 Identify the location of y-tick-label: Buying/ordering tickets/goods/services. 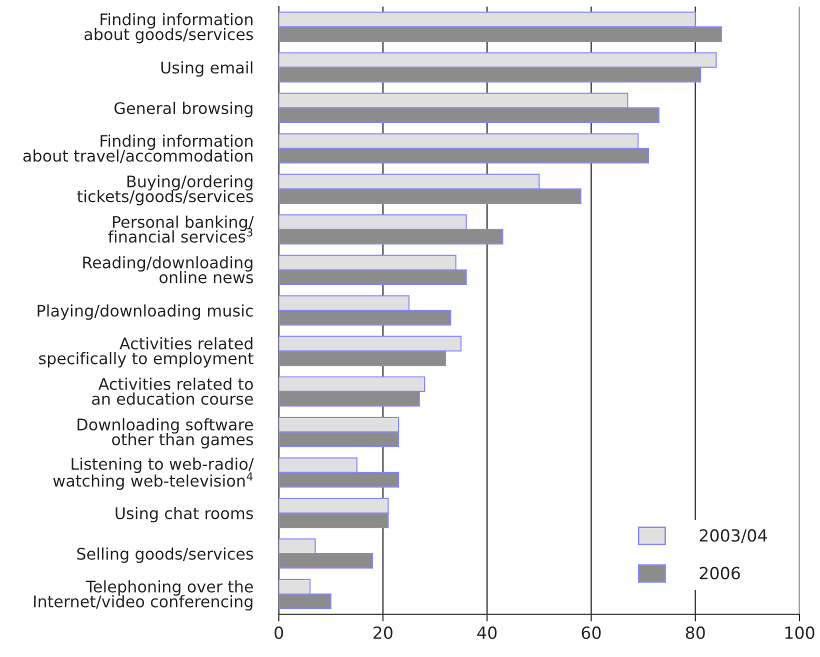
(165, 190).